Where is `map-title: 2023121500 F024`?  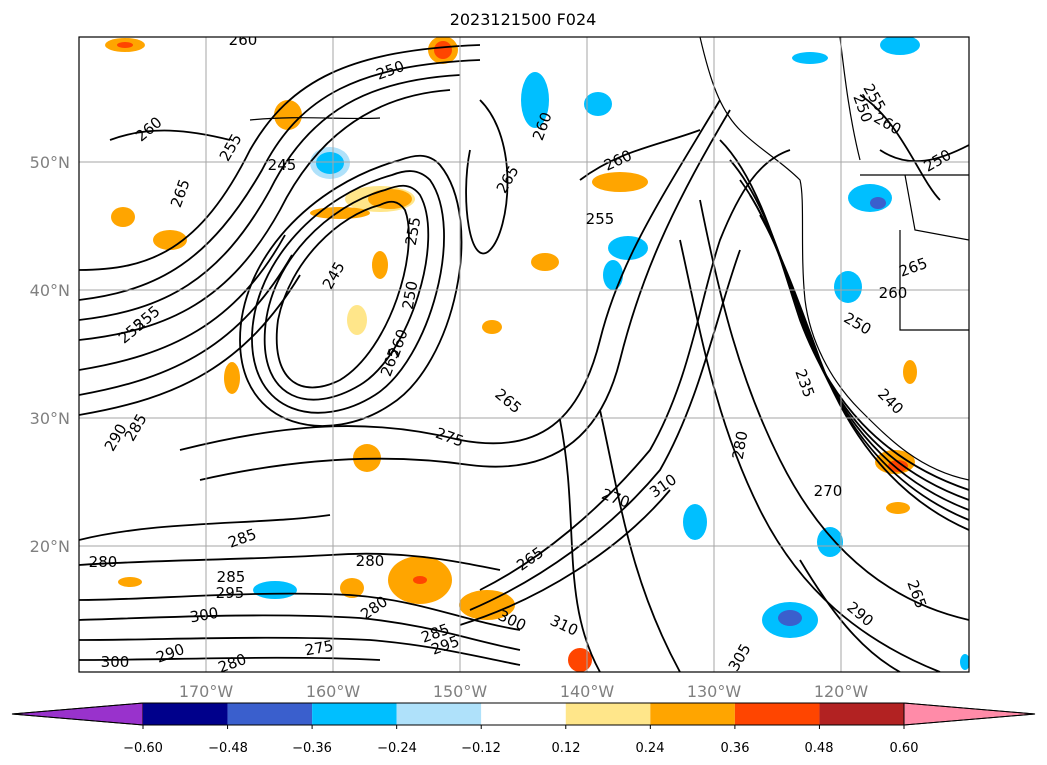 map-title: 2023121500 F024 is located at coordinates (523, 19).